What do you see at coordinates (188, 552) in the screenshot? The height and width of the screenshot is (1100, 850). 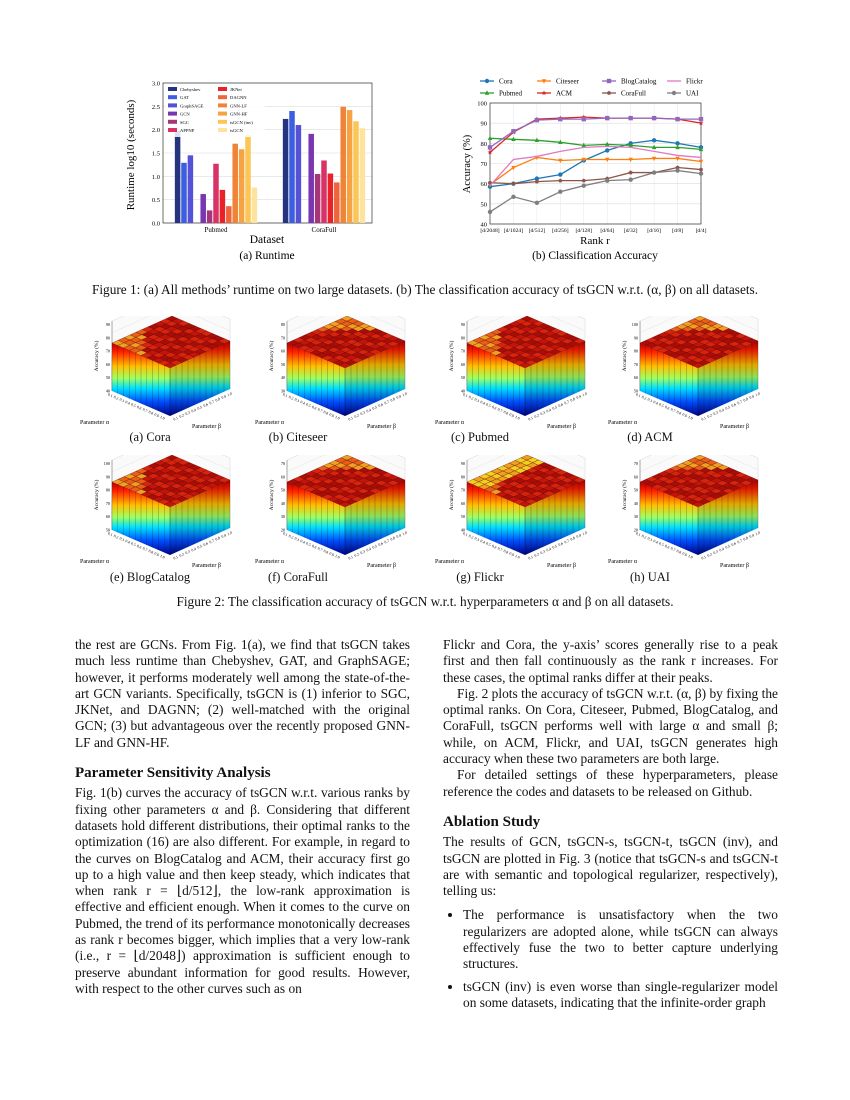 I see `beta-tick-label: 0.3` at bounding box center [188, 552].